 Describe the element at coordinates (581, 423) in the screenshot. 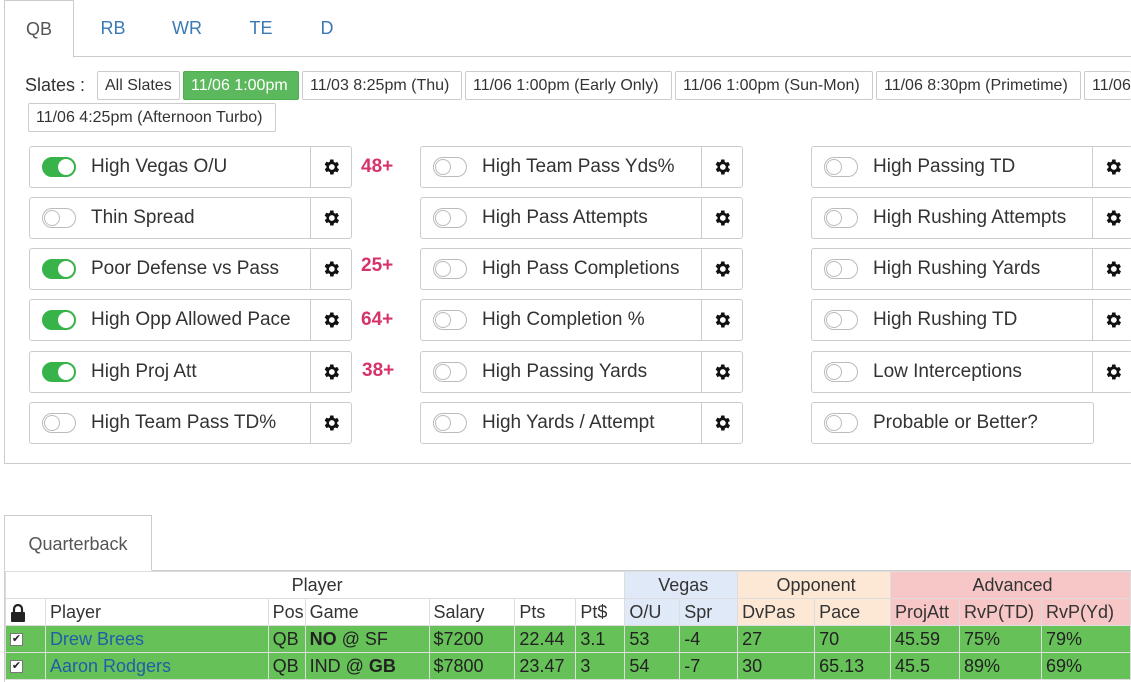

I see `filter-high-yards-per-attempt: High Yards / Attempt` at that location.